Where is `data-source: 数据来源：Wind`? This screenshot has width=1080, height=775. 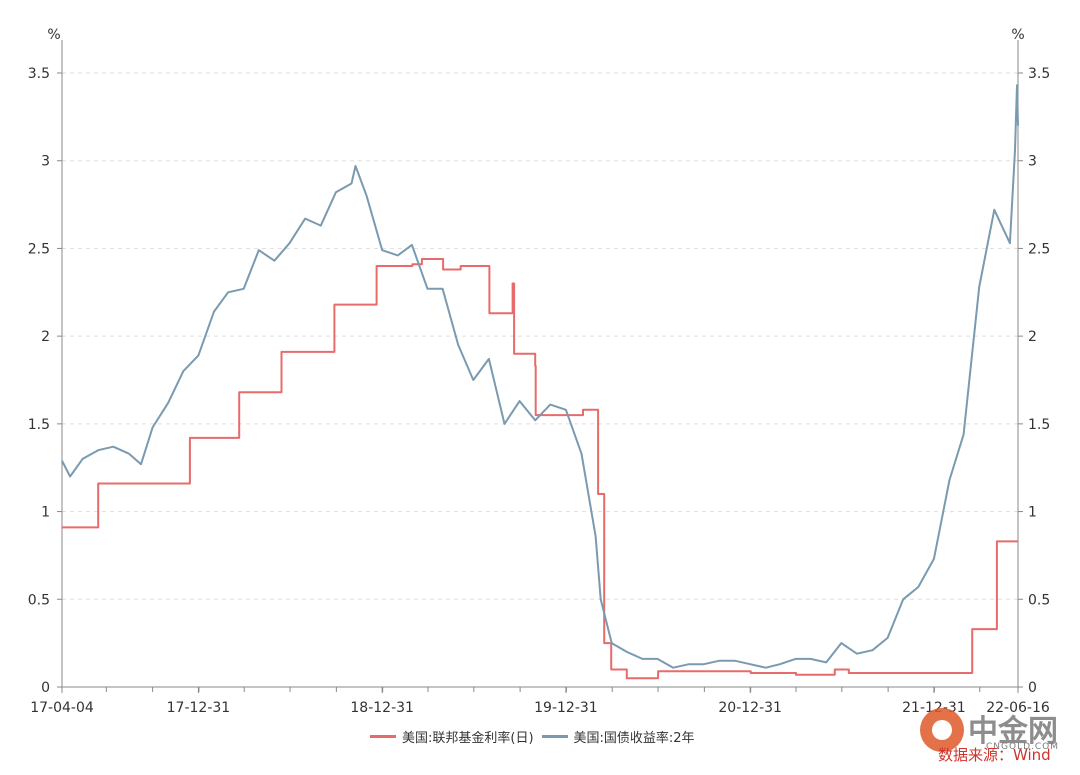
data-source: 数据来源：Wind is located at coordinates (994, 755).